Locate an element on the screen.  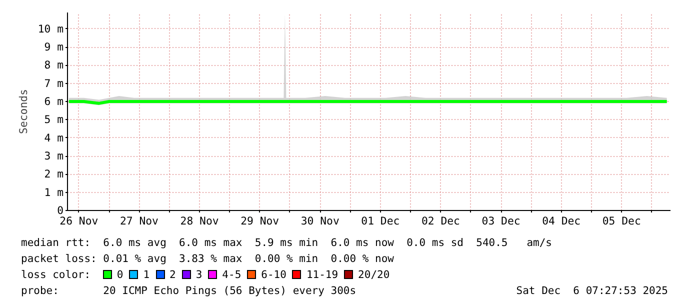
y-tick-label: 2 m is located at coordinates (54, 174).